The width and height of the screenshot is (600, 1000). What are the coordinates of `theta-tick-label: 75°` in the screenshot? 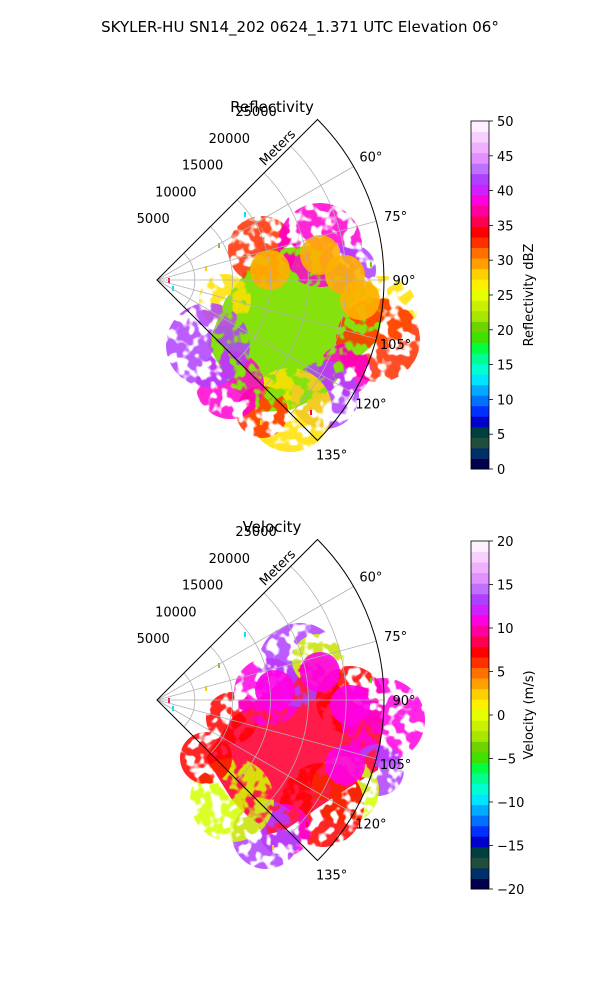 It's located at (395, 637).